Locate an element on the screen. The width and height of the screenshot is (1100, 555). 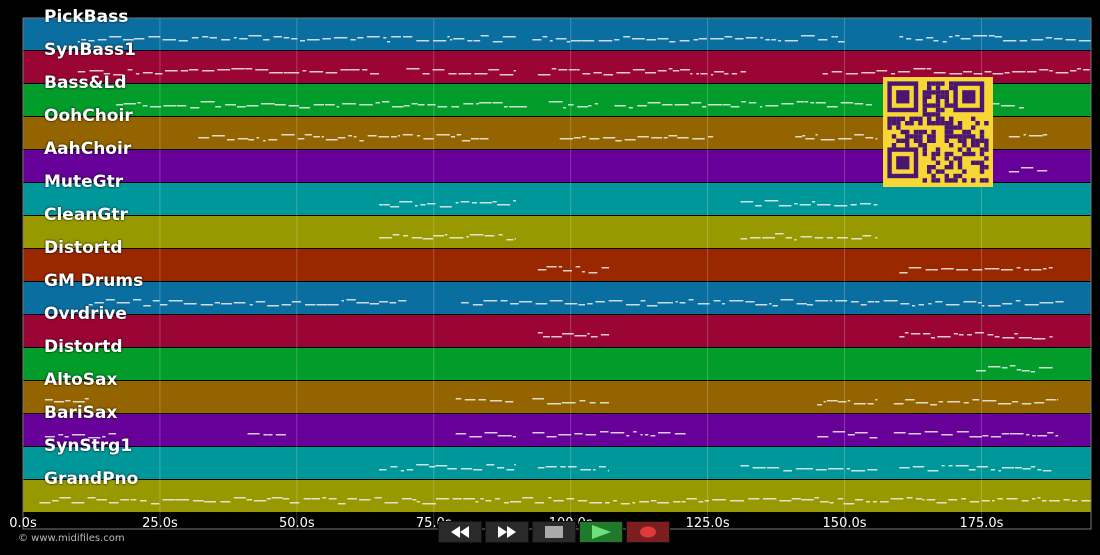
qr-code-icon is located at coordinates (938, 132).